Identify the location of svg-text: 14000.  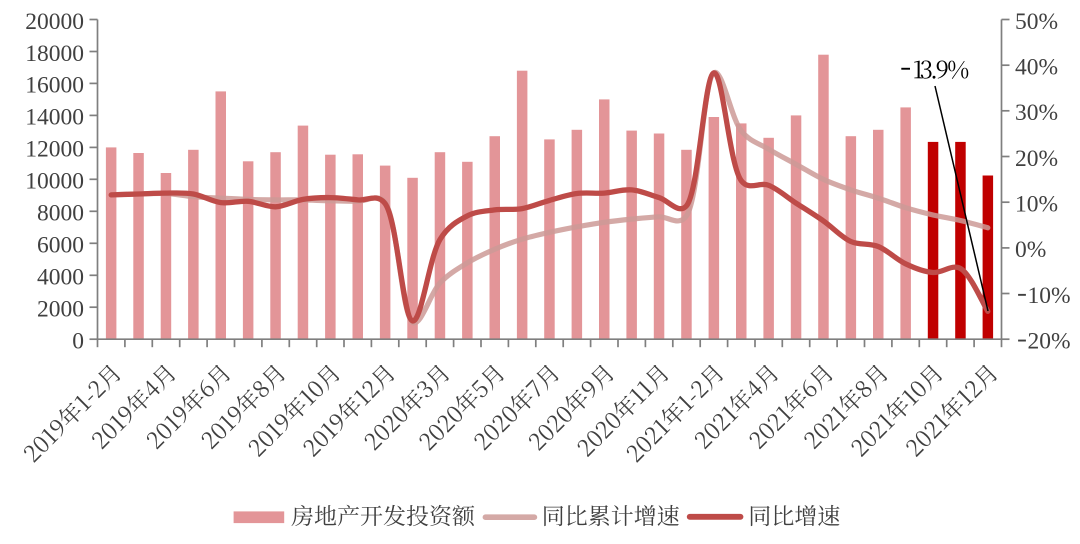
(54, 118).